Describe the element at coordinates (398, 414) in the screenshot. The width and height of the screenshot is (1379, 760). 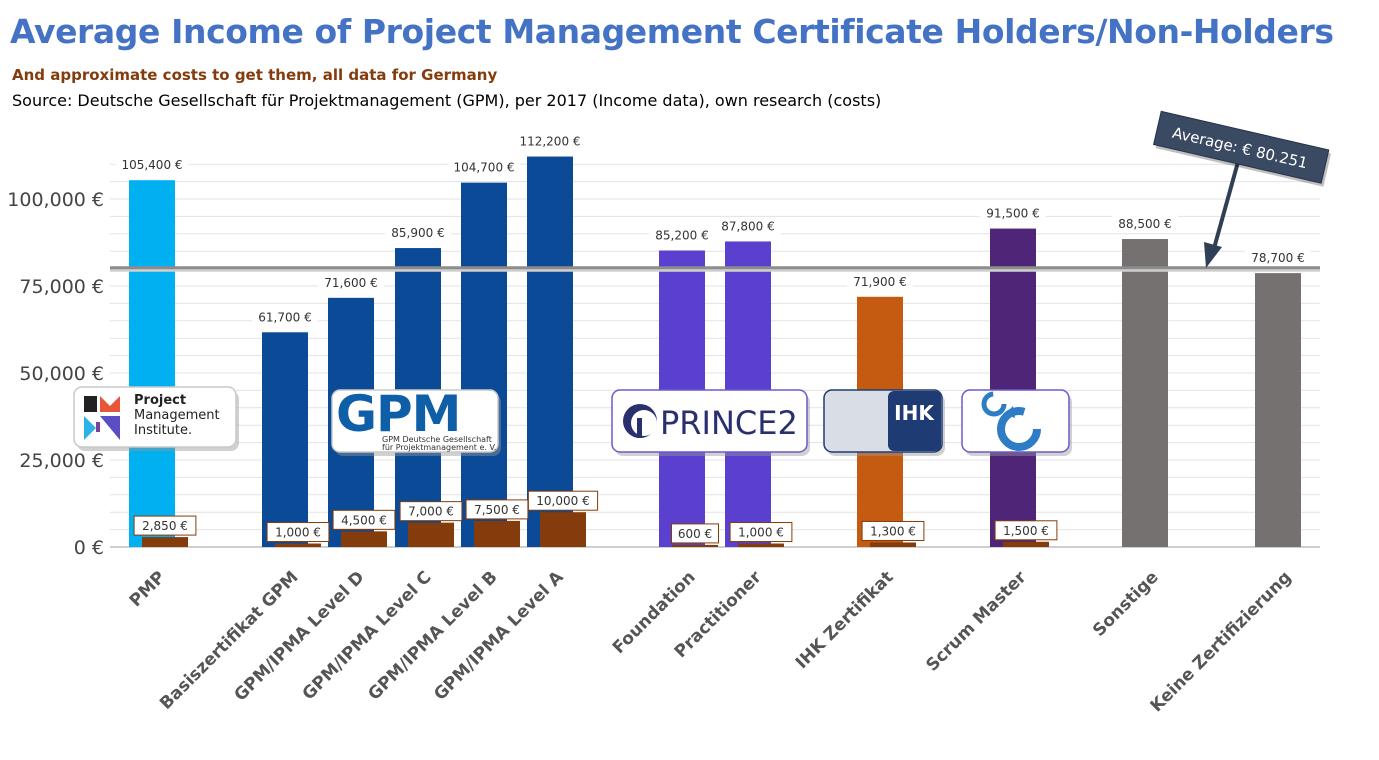
I see `gpm-logo-mark: GPM` at that location.